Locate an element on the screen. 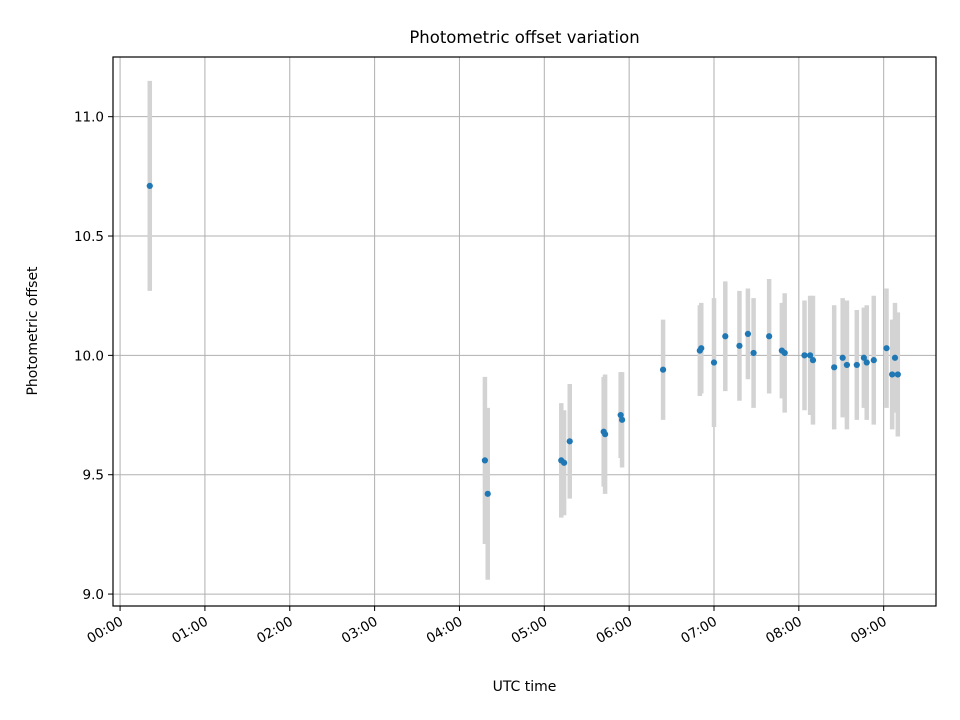 The image size is (960, 720). chart-title: Photometric offset variation is located at coordinates (524, 37).